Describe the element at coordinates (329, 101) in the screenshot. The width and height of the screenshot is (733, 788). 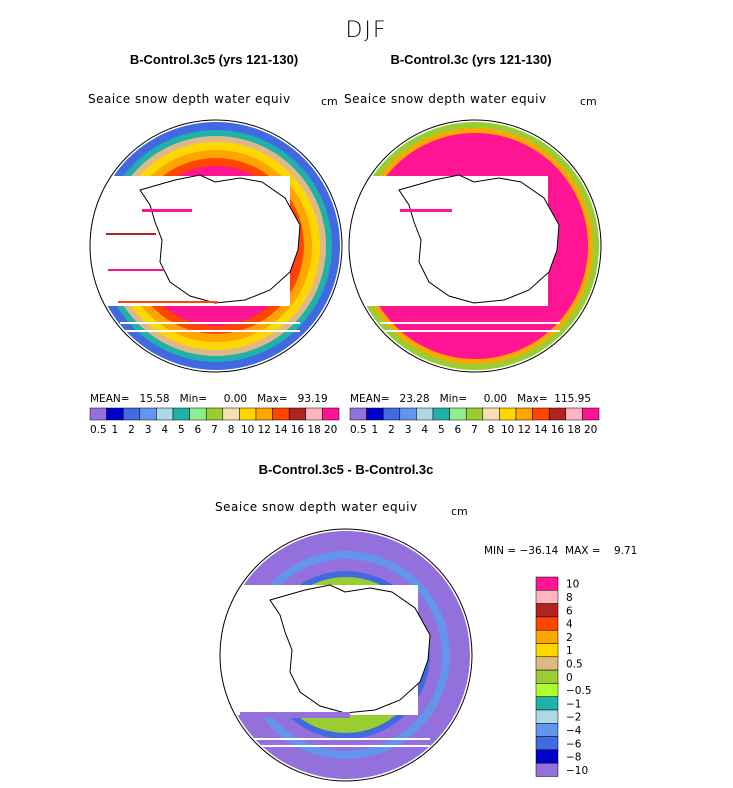
I see `panel1-unit-label: cm` at that location.